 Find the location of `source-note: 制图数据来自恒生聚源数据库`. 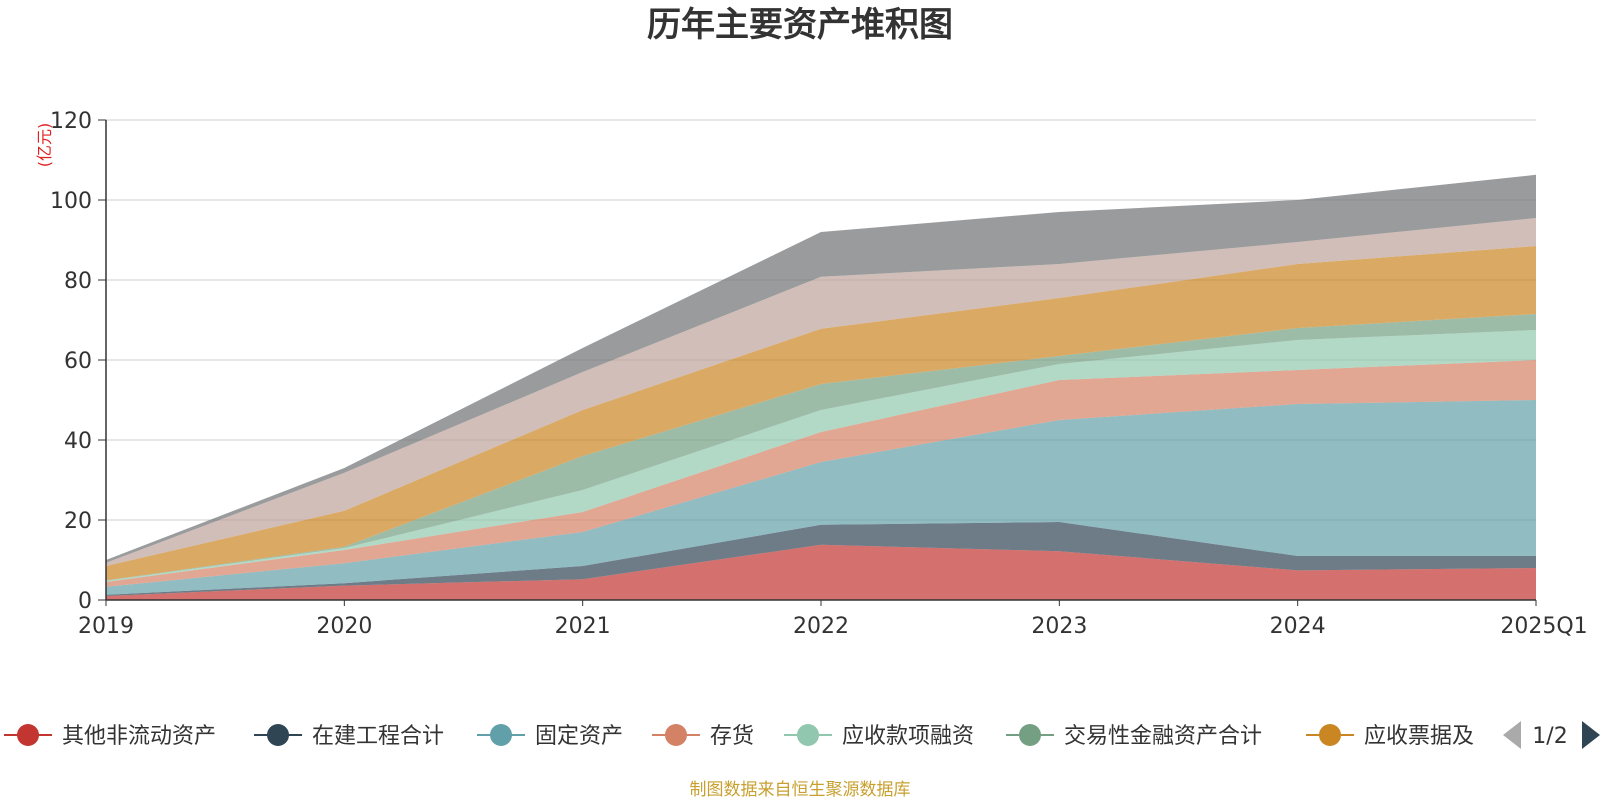

source-note: 制图数据来自恒生聚源数据库 is located at coordinates (800, 790).